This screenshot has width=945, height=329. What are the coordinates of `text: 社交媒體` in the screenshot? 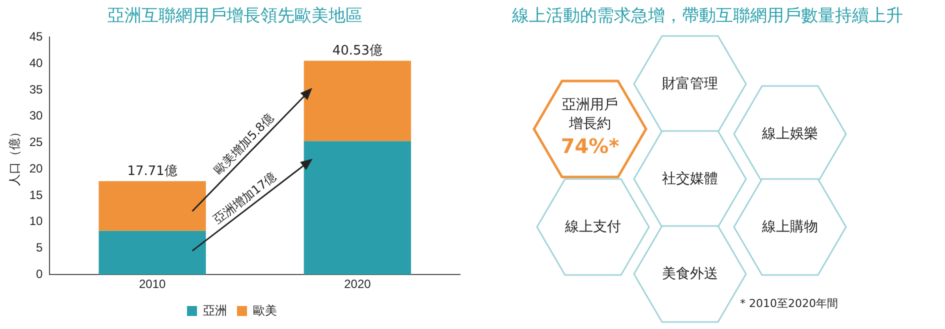 It's located at (690, 179).